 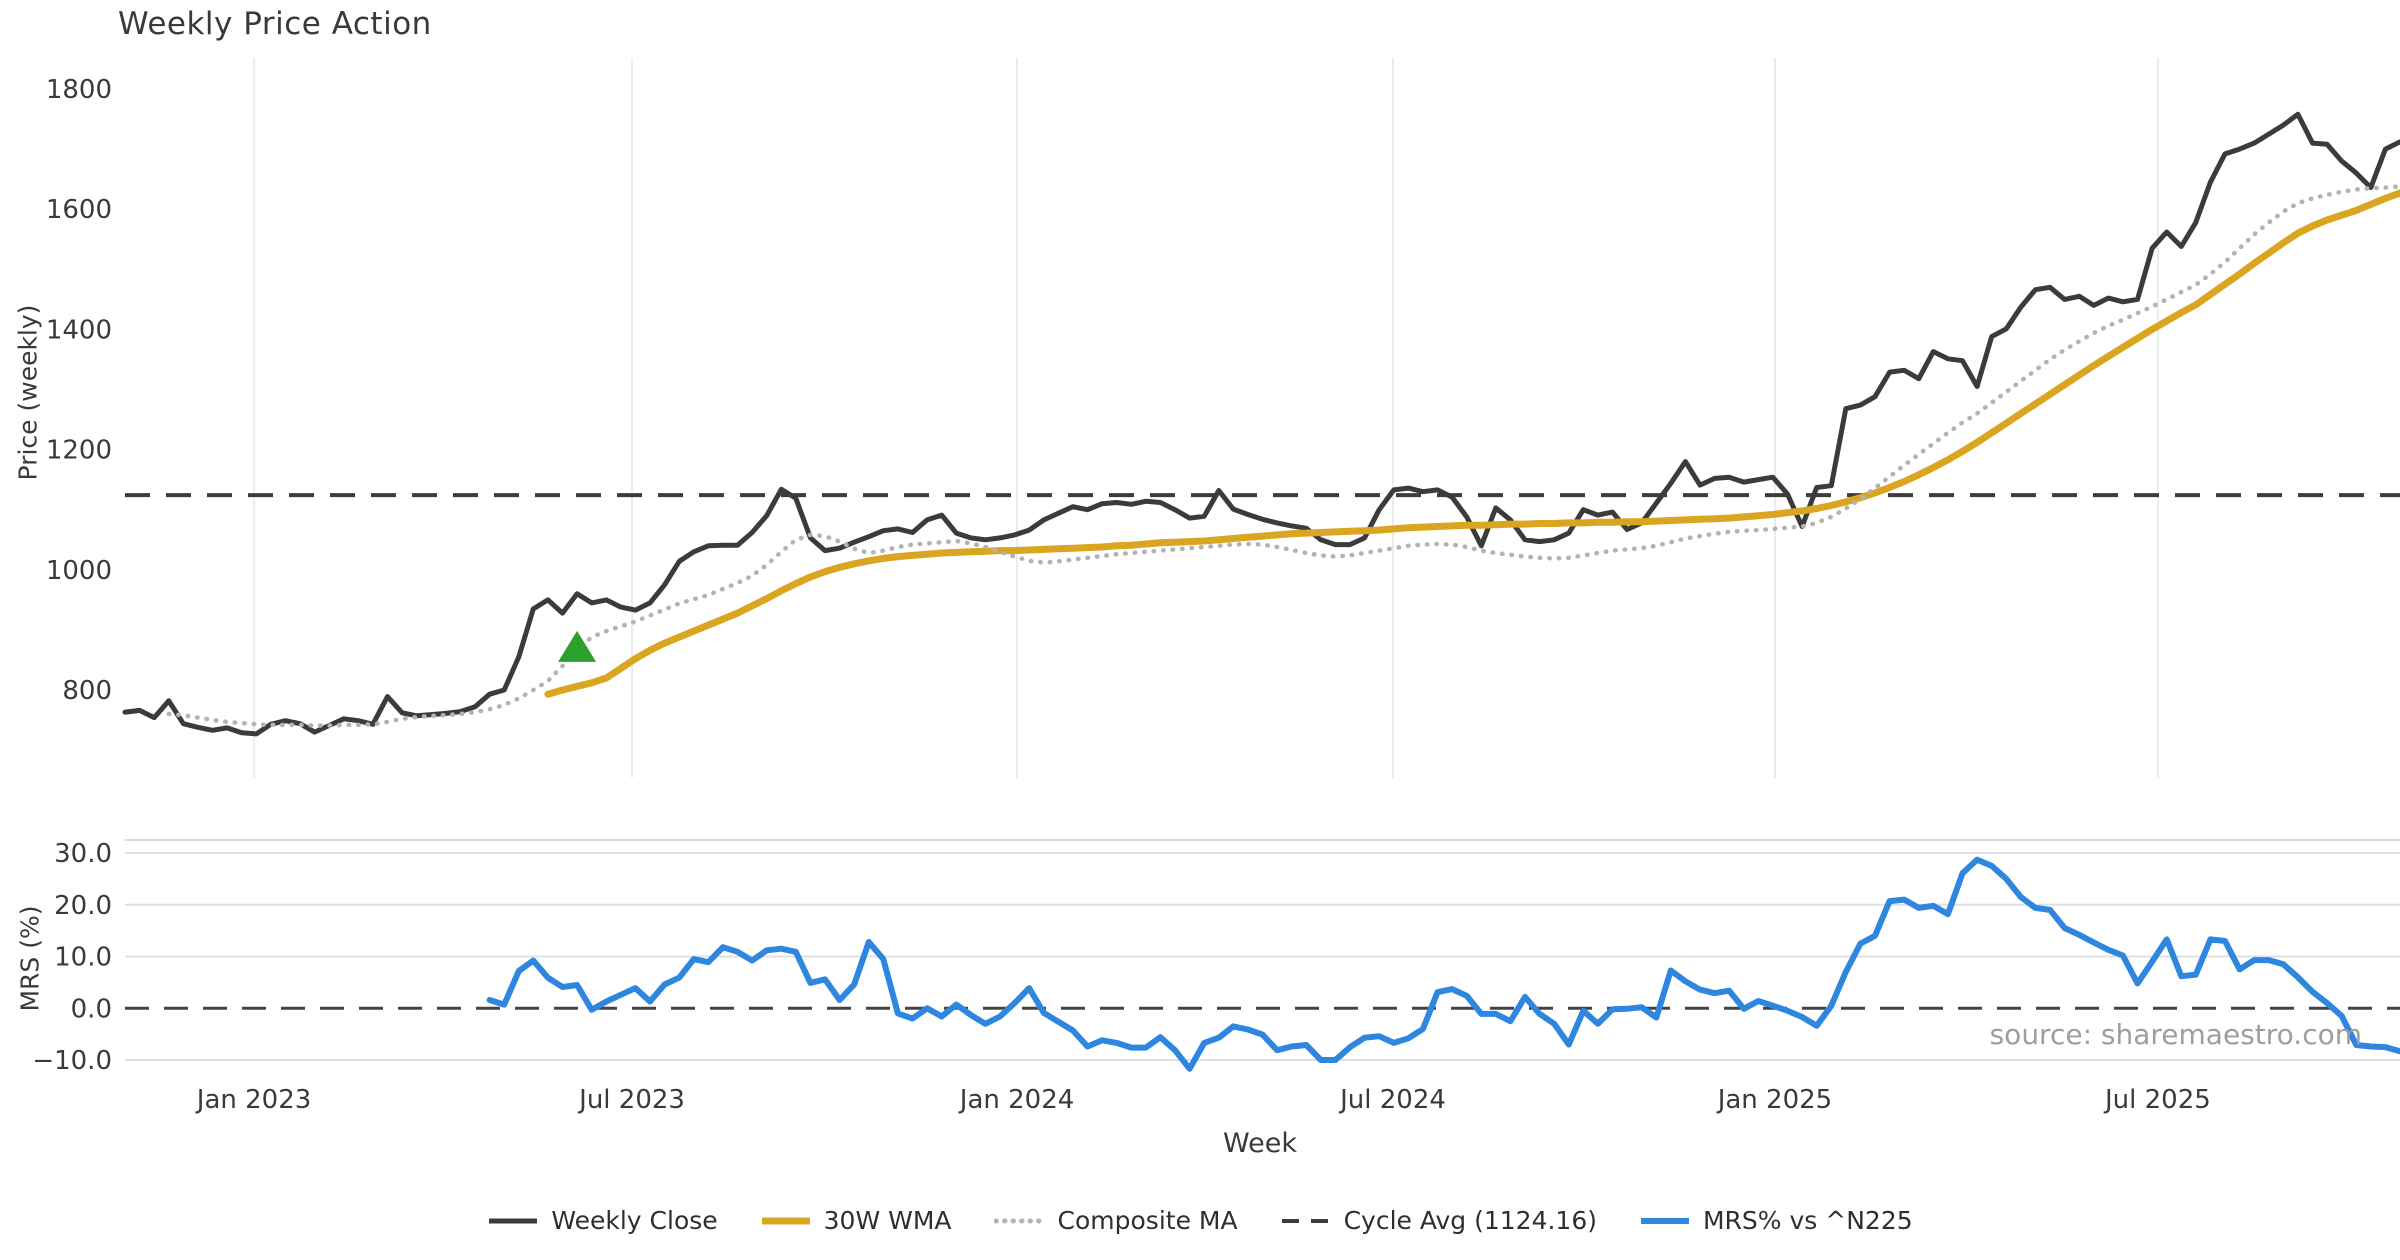 I want to click on legend-label: 30W WMA, so click(x=887, y=1220).